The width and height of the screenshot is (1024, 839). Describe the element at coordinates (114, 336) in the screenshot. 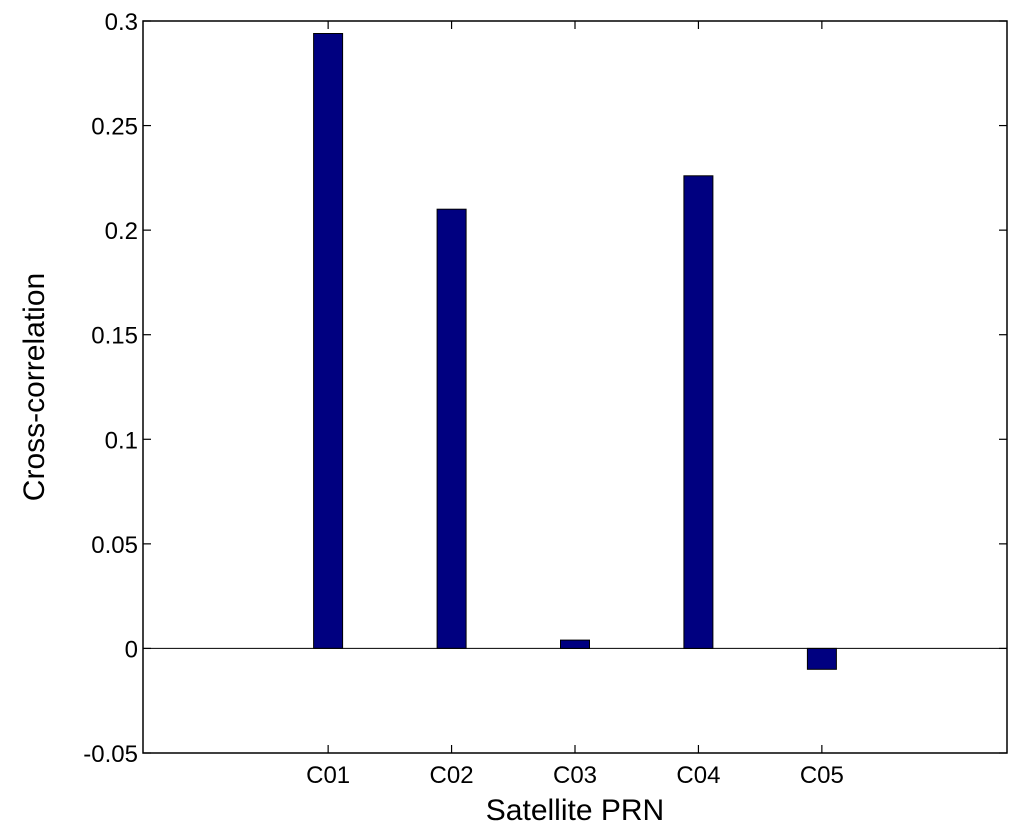

I see `y-tick-label: 0.15` at that location.